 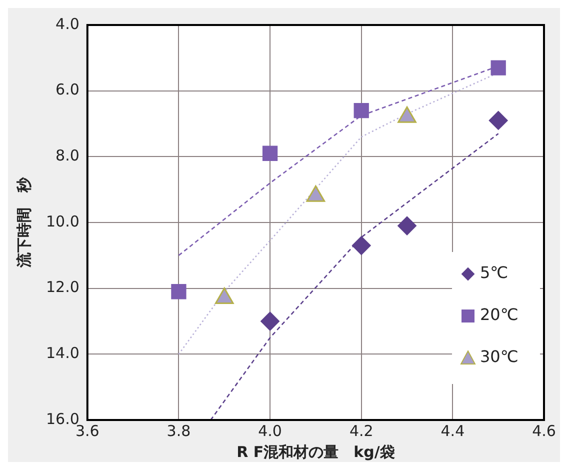 What do you see at coordinates (544, 431) in the screenshot?
I see `x-tick-label: 4.6` at bounding box center [544, 431].